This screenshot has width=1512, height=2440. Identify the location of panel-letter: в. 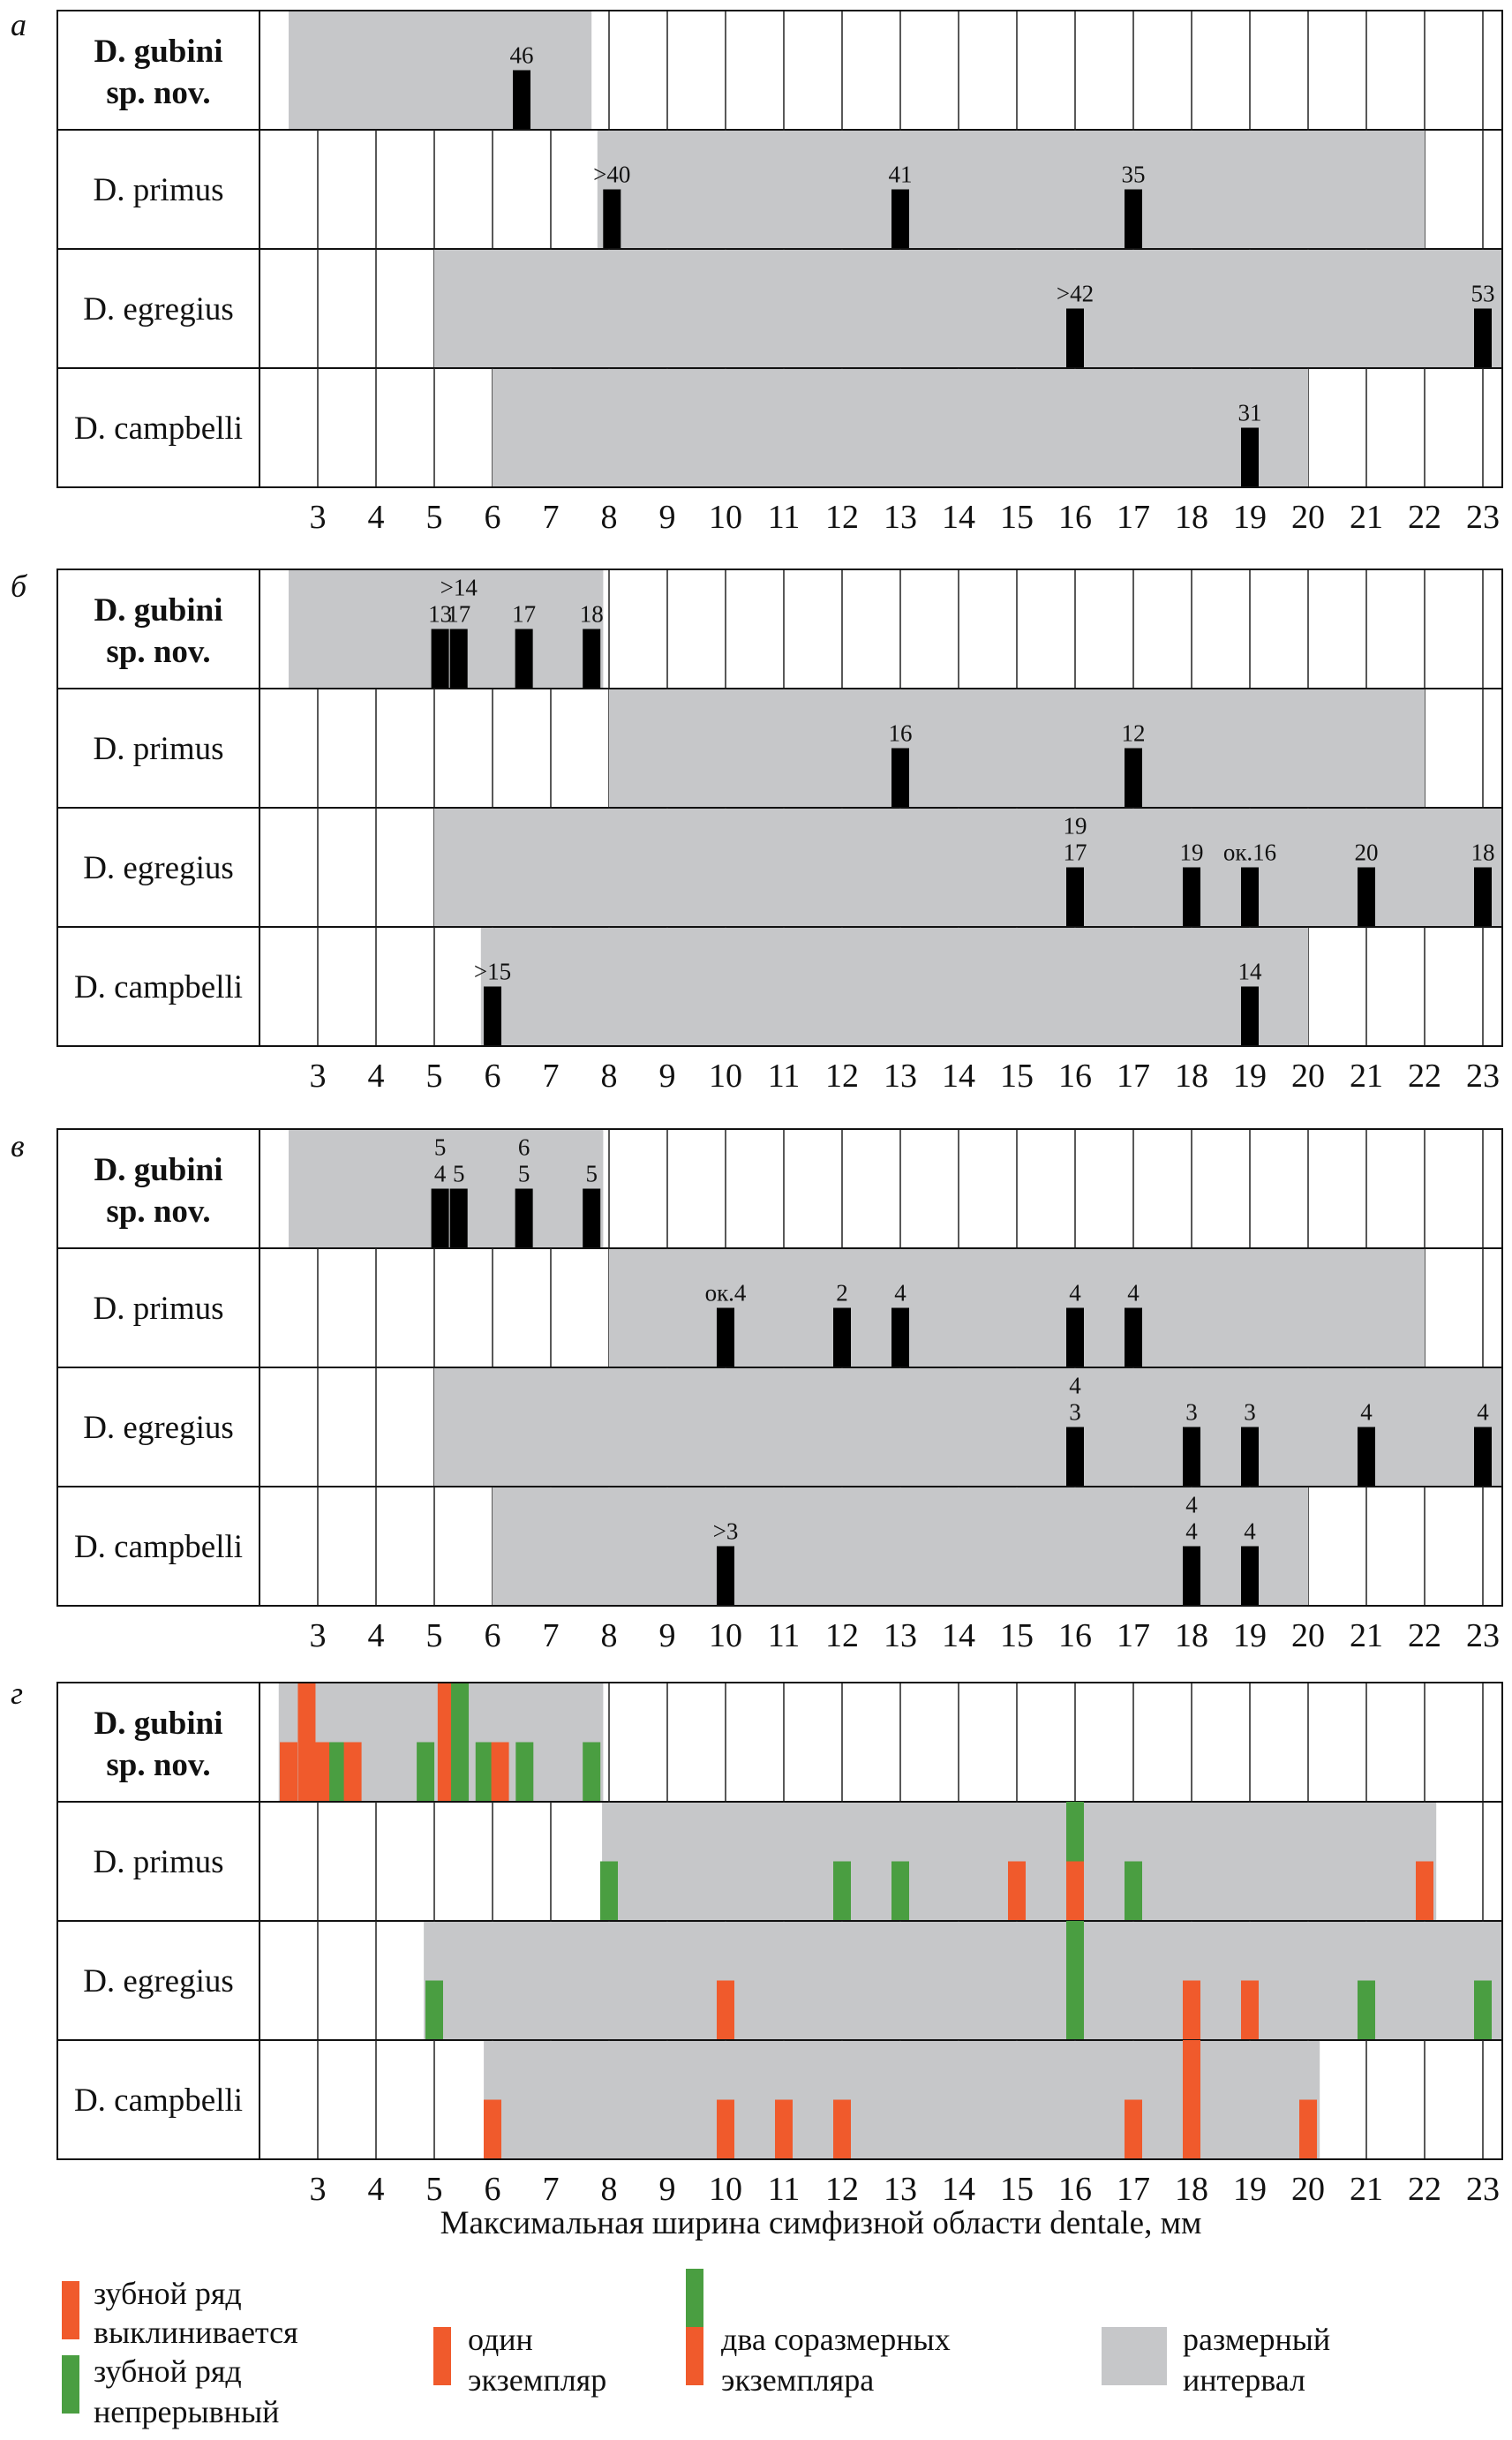
(18, 1146).